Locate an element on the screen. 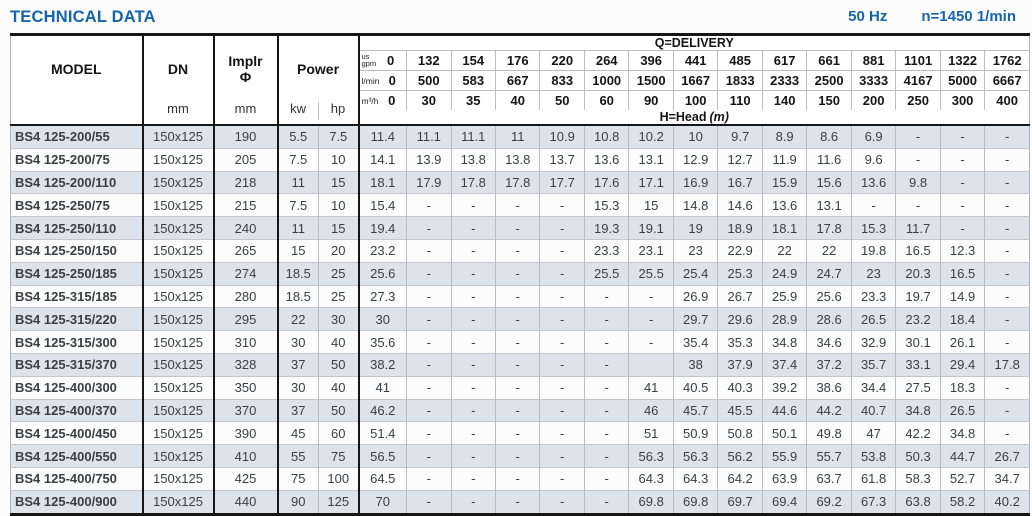 The width and height of the screenshot is (1032, 516). flow-value-cell: 35 is located at coordinates (473, 100).